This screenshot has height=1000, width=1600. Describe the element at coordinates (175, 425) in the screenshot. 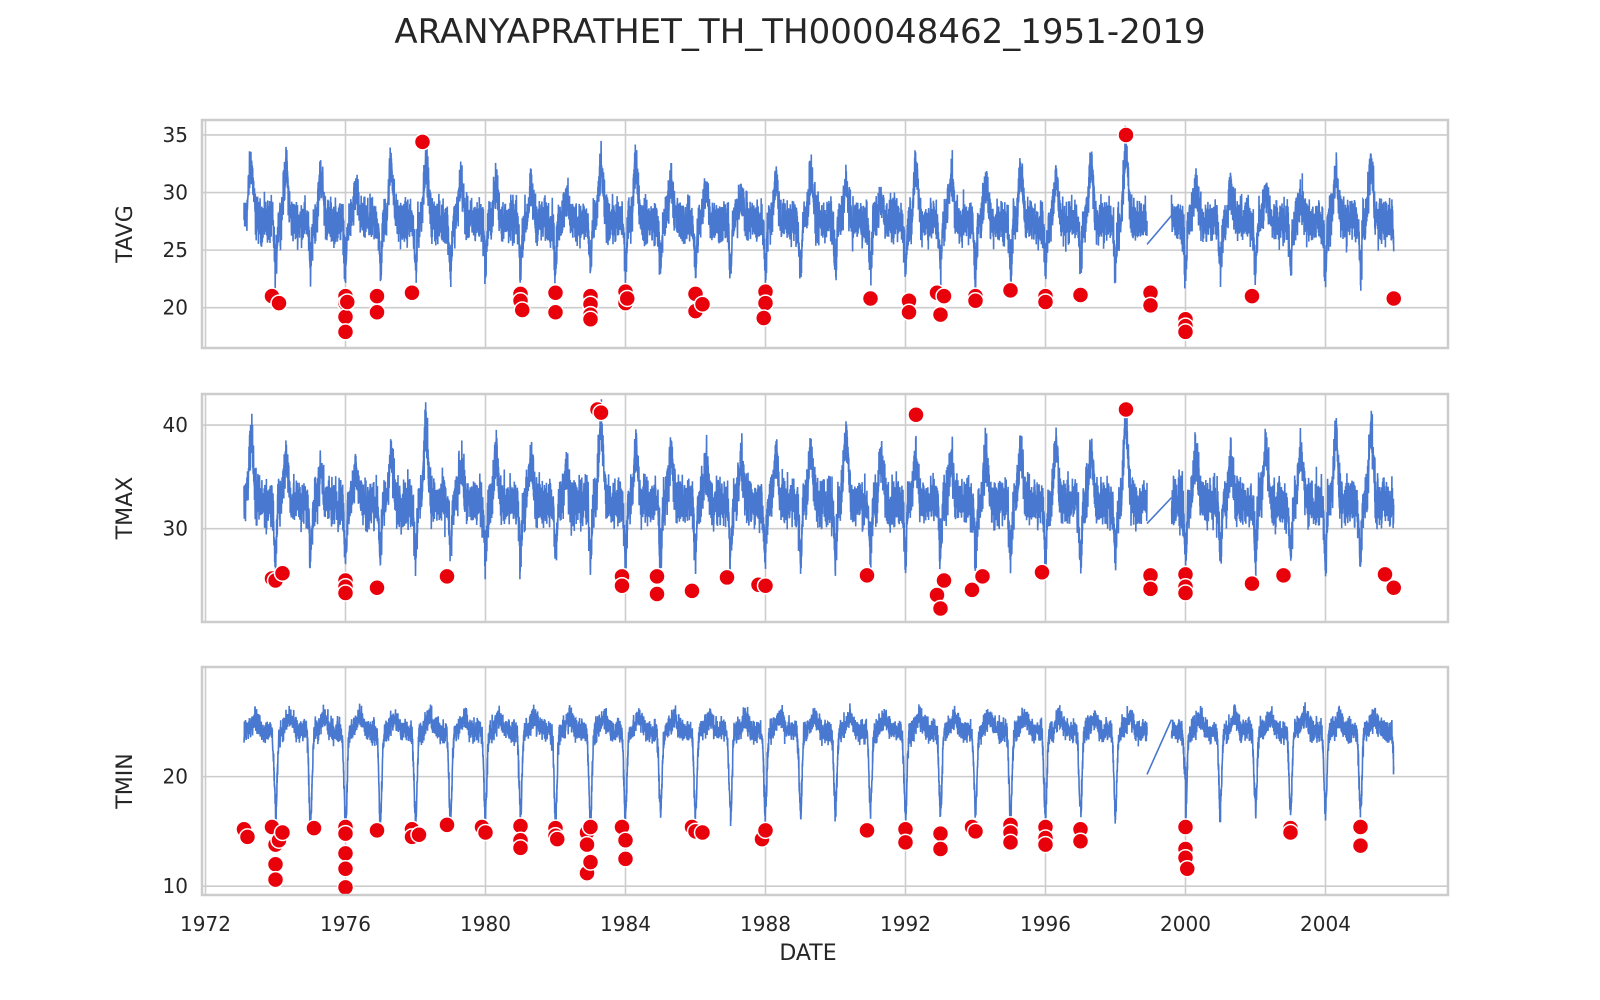

I see `y-tick-label: 40` at that location.